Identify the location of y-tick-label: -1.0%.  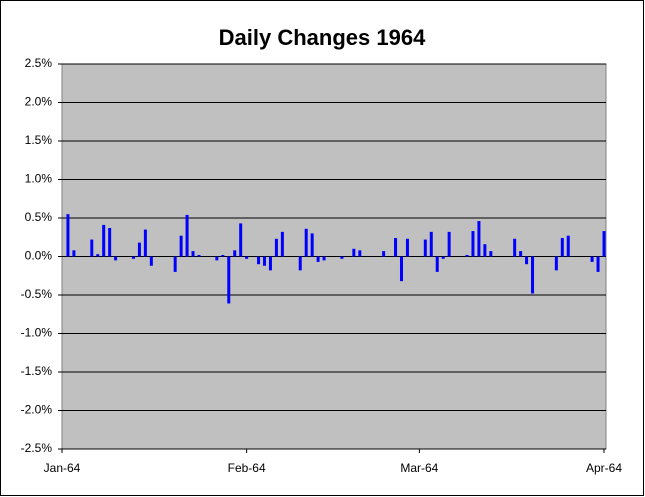
(37, 333).